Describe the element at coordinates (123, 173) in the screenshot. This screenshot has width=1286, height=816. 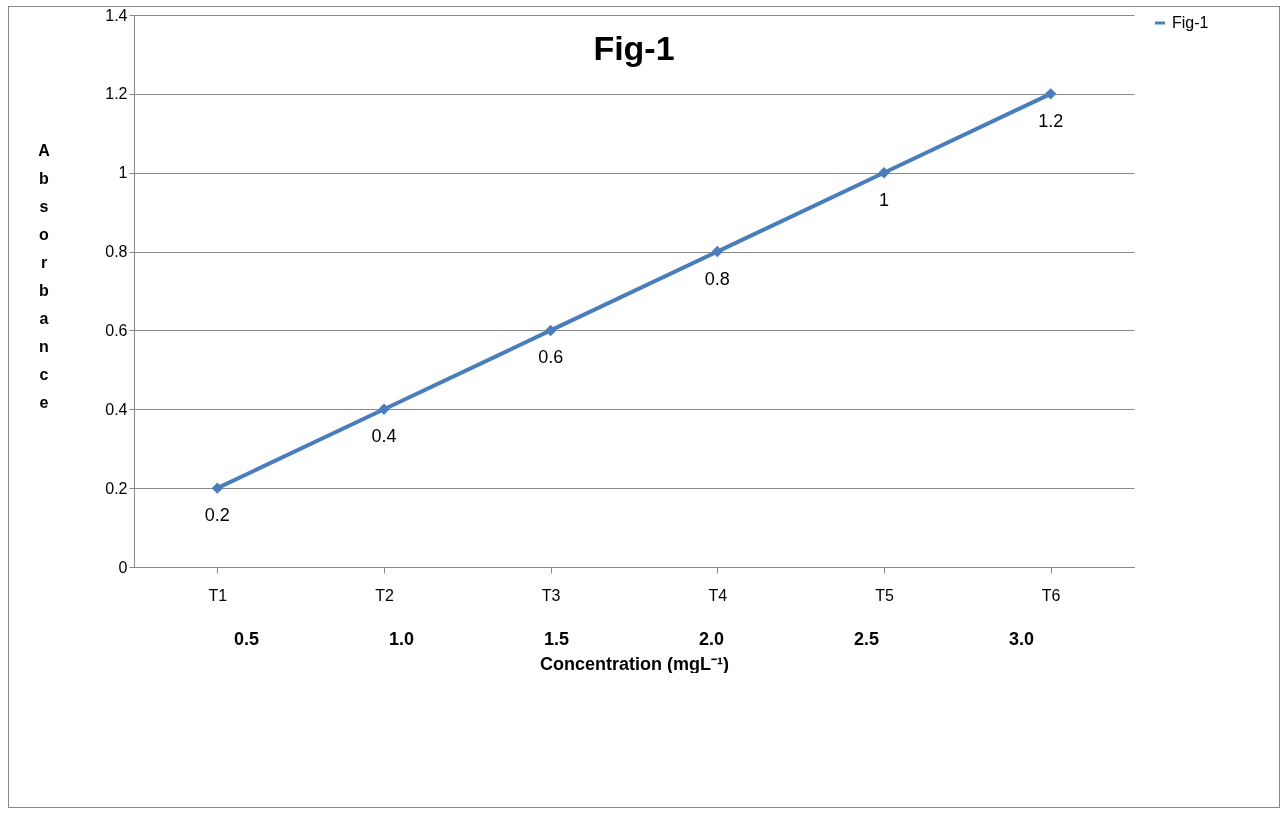
I see `y-tick-label: 1` at that location.